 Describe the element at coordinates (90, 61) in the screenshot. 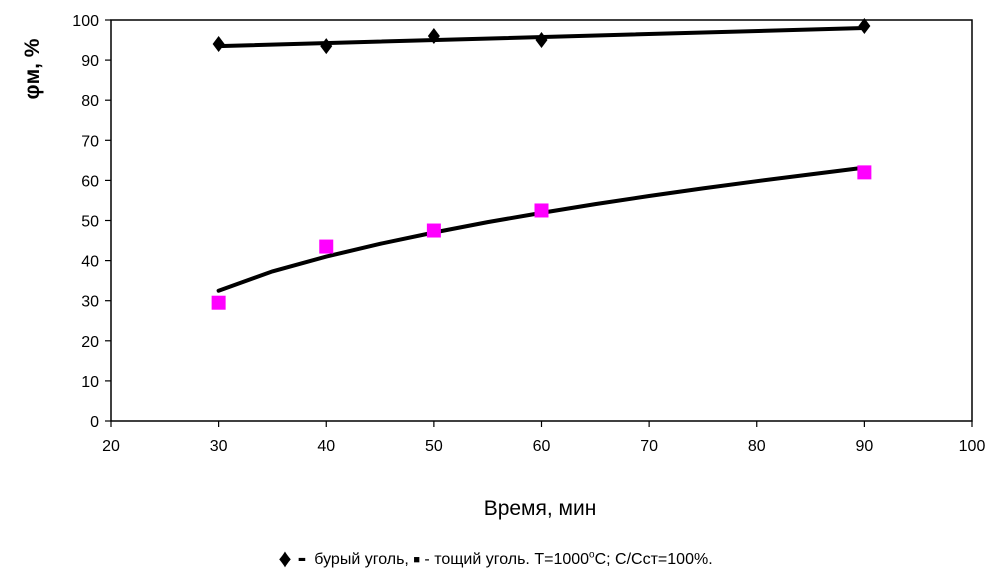

I see `y-tick-label: 90` at that location.